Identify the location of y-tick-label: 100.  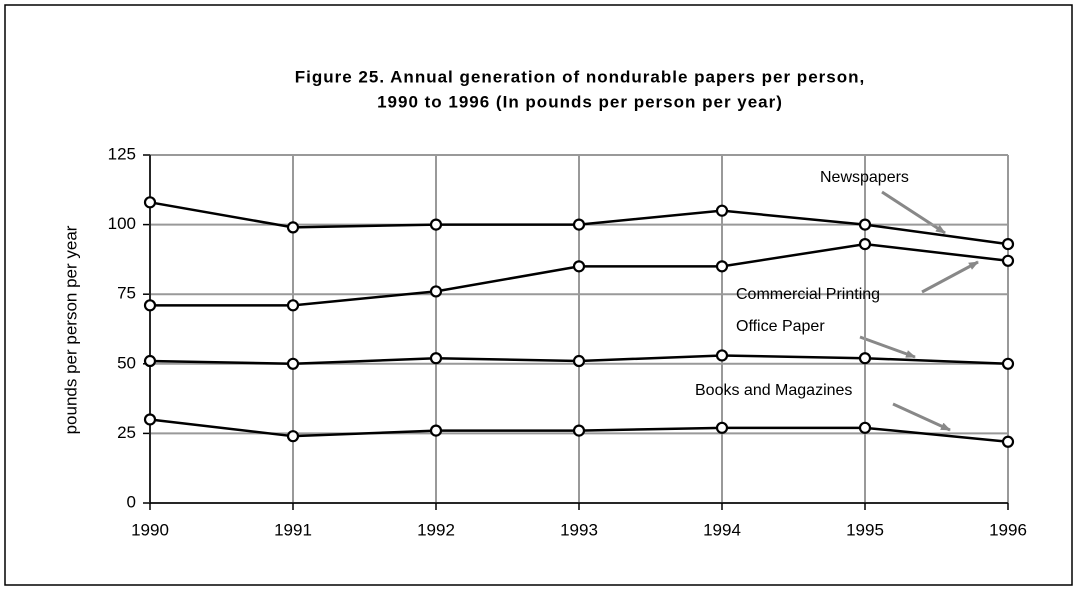
(122, 223).